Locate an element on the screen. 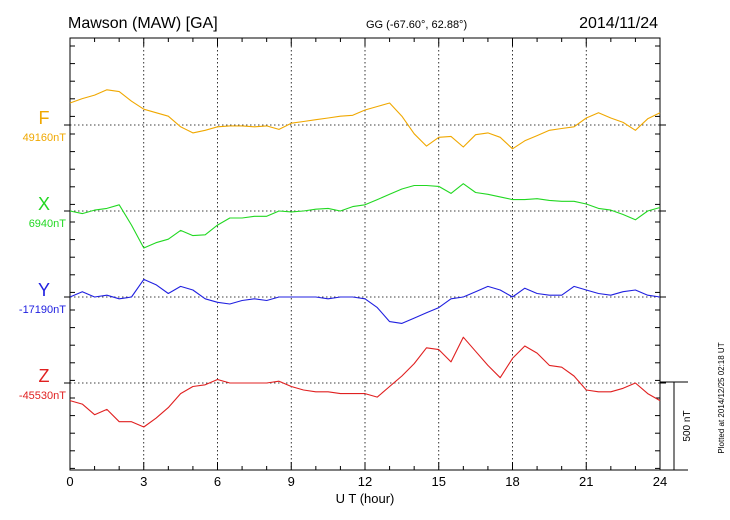 This screenshot has height=520, width=730. chart-date: 2014/11/24 is located at coordinates (618, 23).